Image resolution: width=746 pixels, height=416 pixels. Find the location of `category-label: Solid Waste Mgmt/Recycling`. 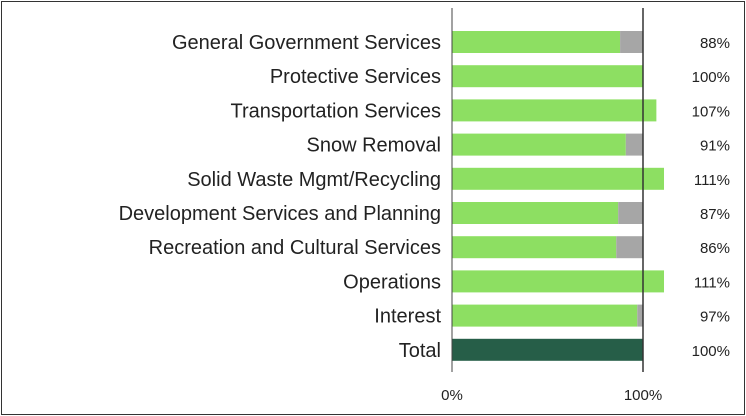

category-label: Solid Waste Mgmt/Recycling is located at coordinates (314, 180).